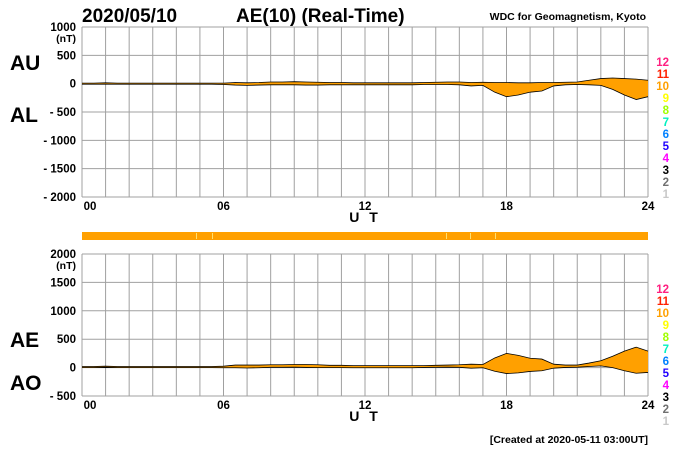  Describe the element at coordinates (25, 63) in the screenshot. I see `label-au: AU` at that location.